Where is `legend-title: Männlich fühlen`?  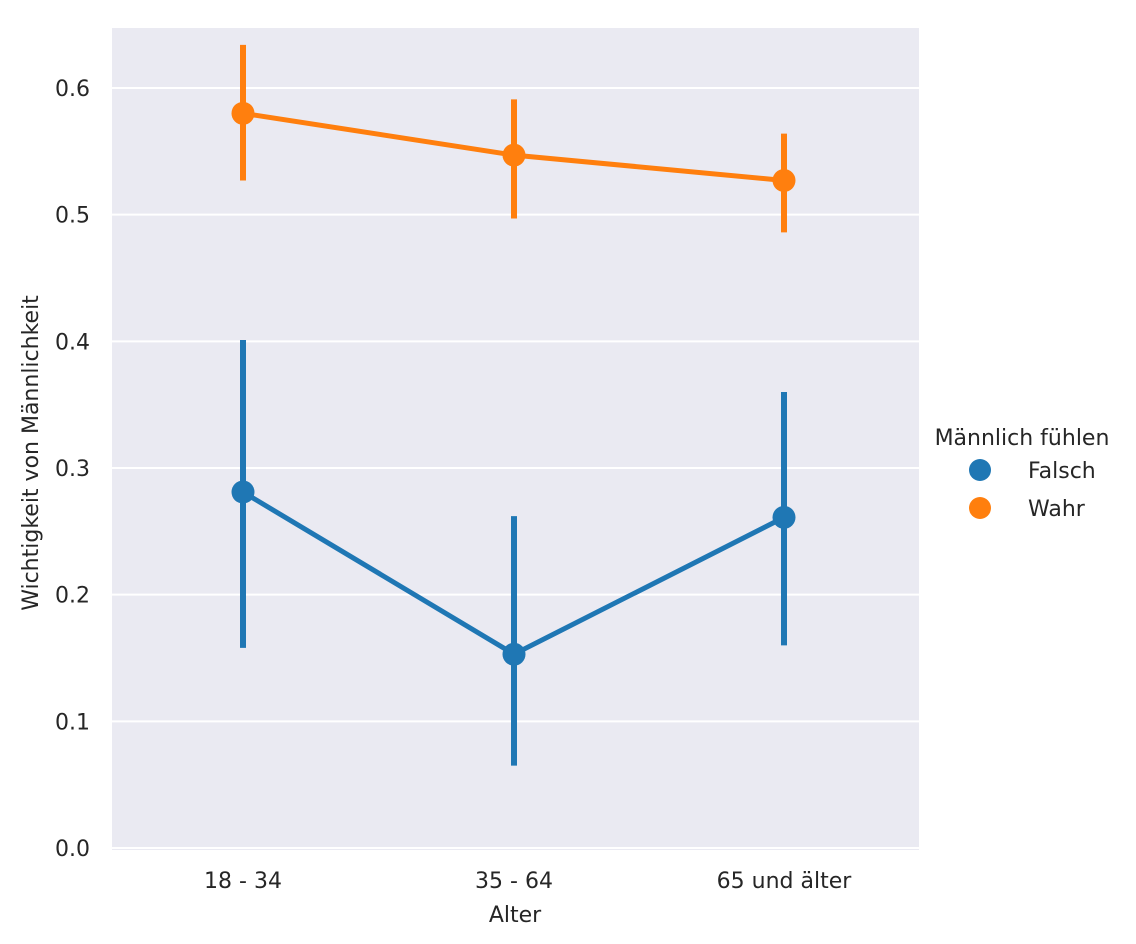 legend-title: Männlich fühlen is located at coordinates (1022, 438).